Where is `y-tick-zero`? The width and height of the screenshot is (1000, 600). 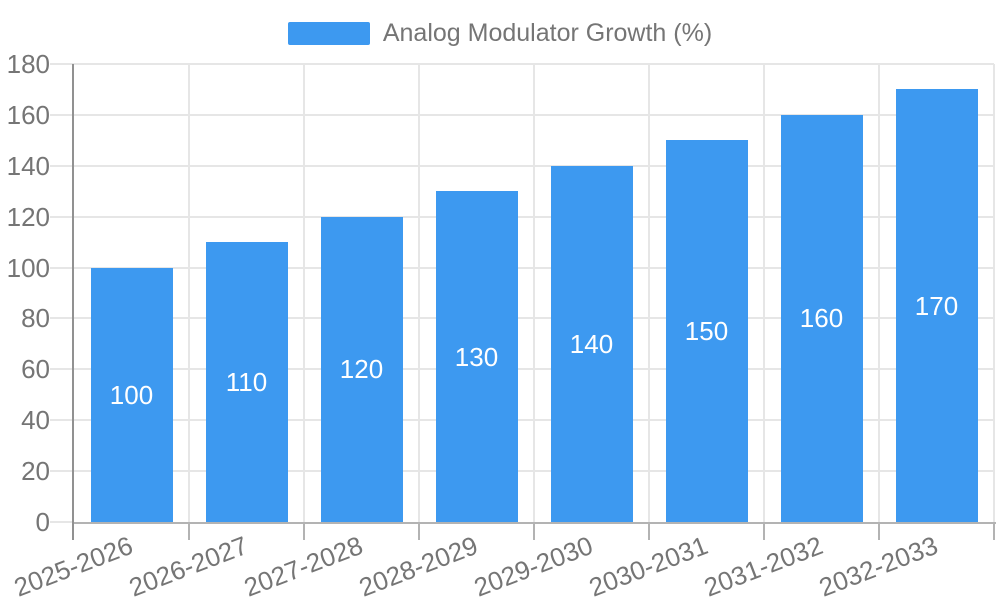
y-tick-zero is located at coordinates (62, 522).